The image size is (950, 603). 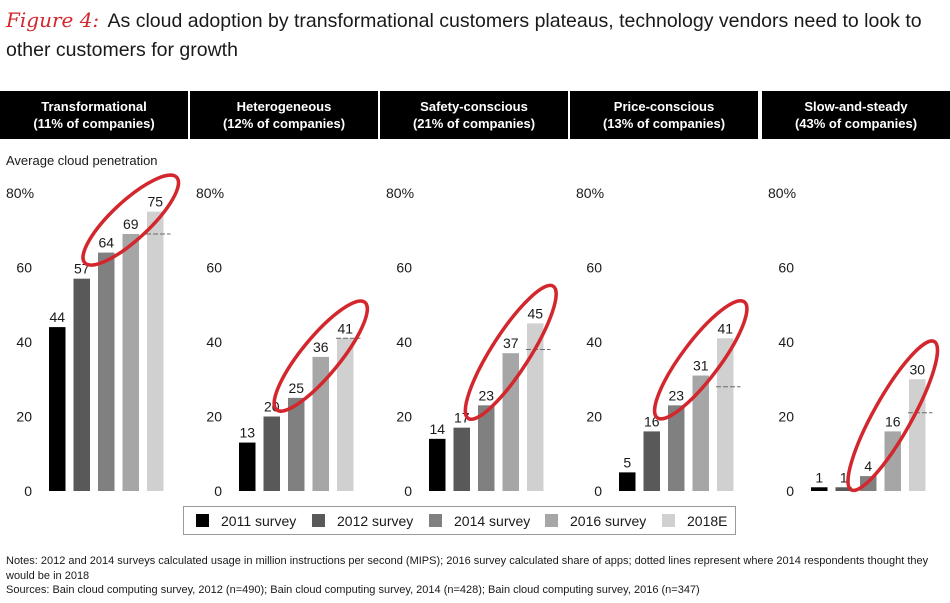 What do you see at coordinates (82, 160) in the screenshot?
I see `y-axis-label: Average cloud penetration` at bounding box center [82, 160].